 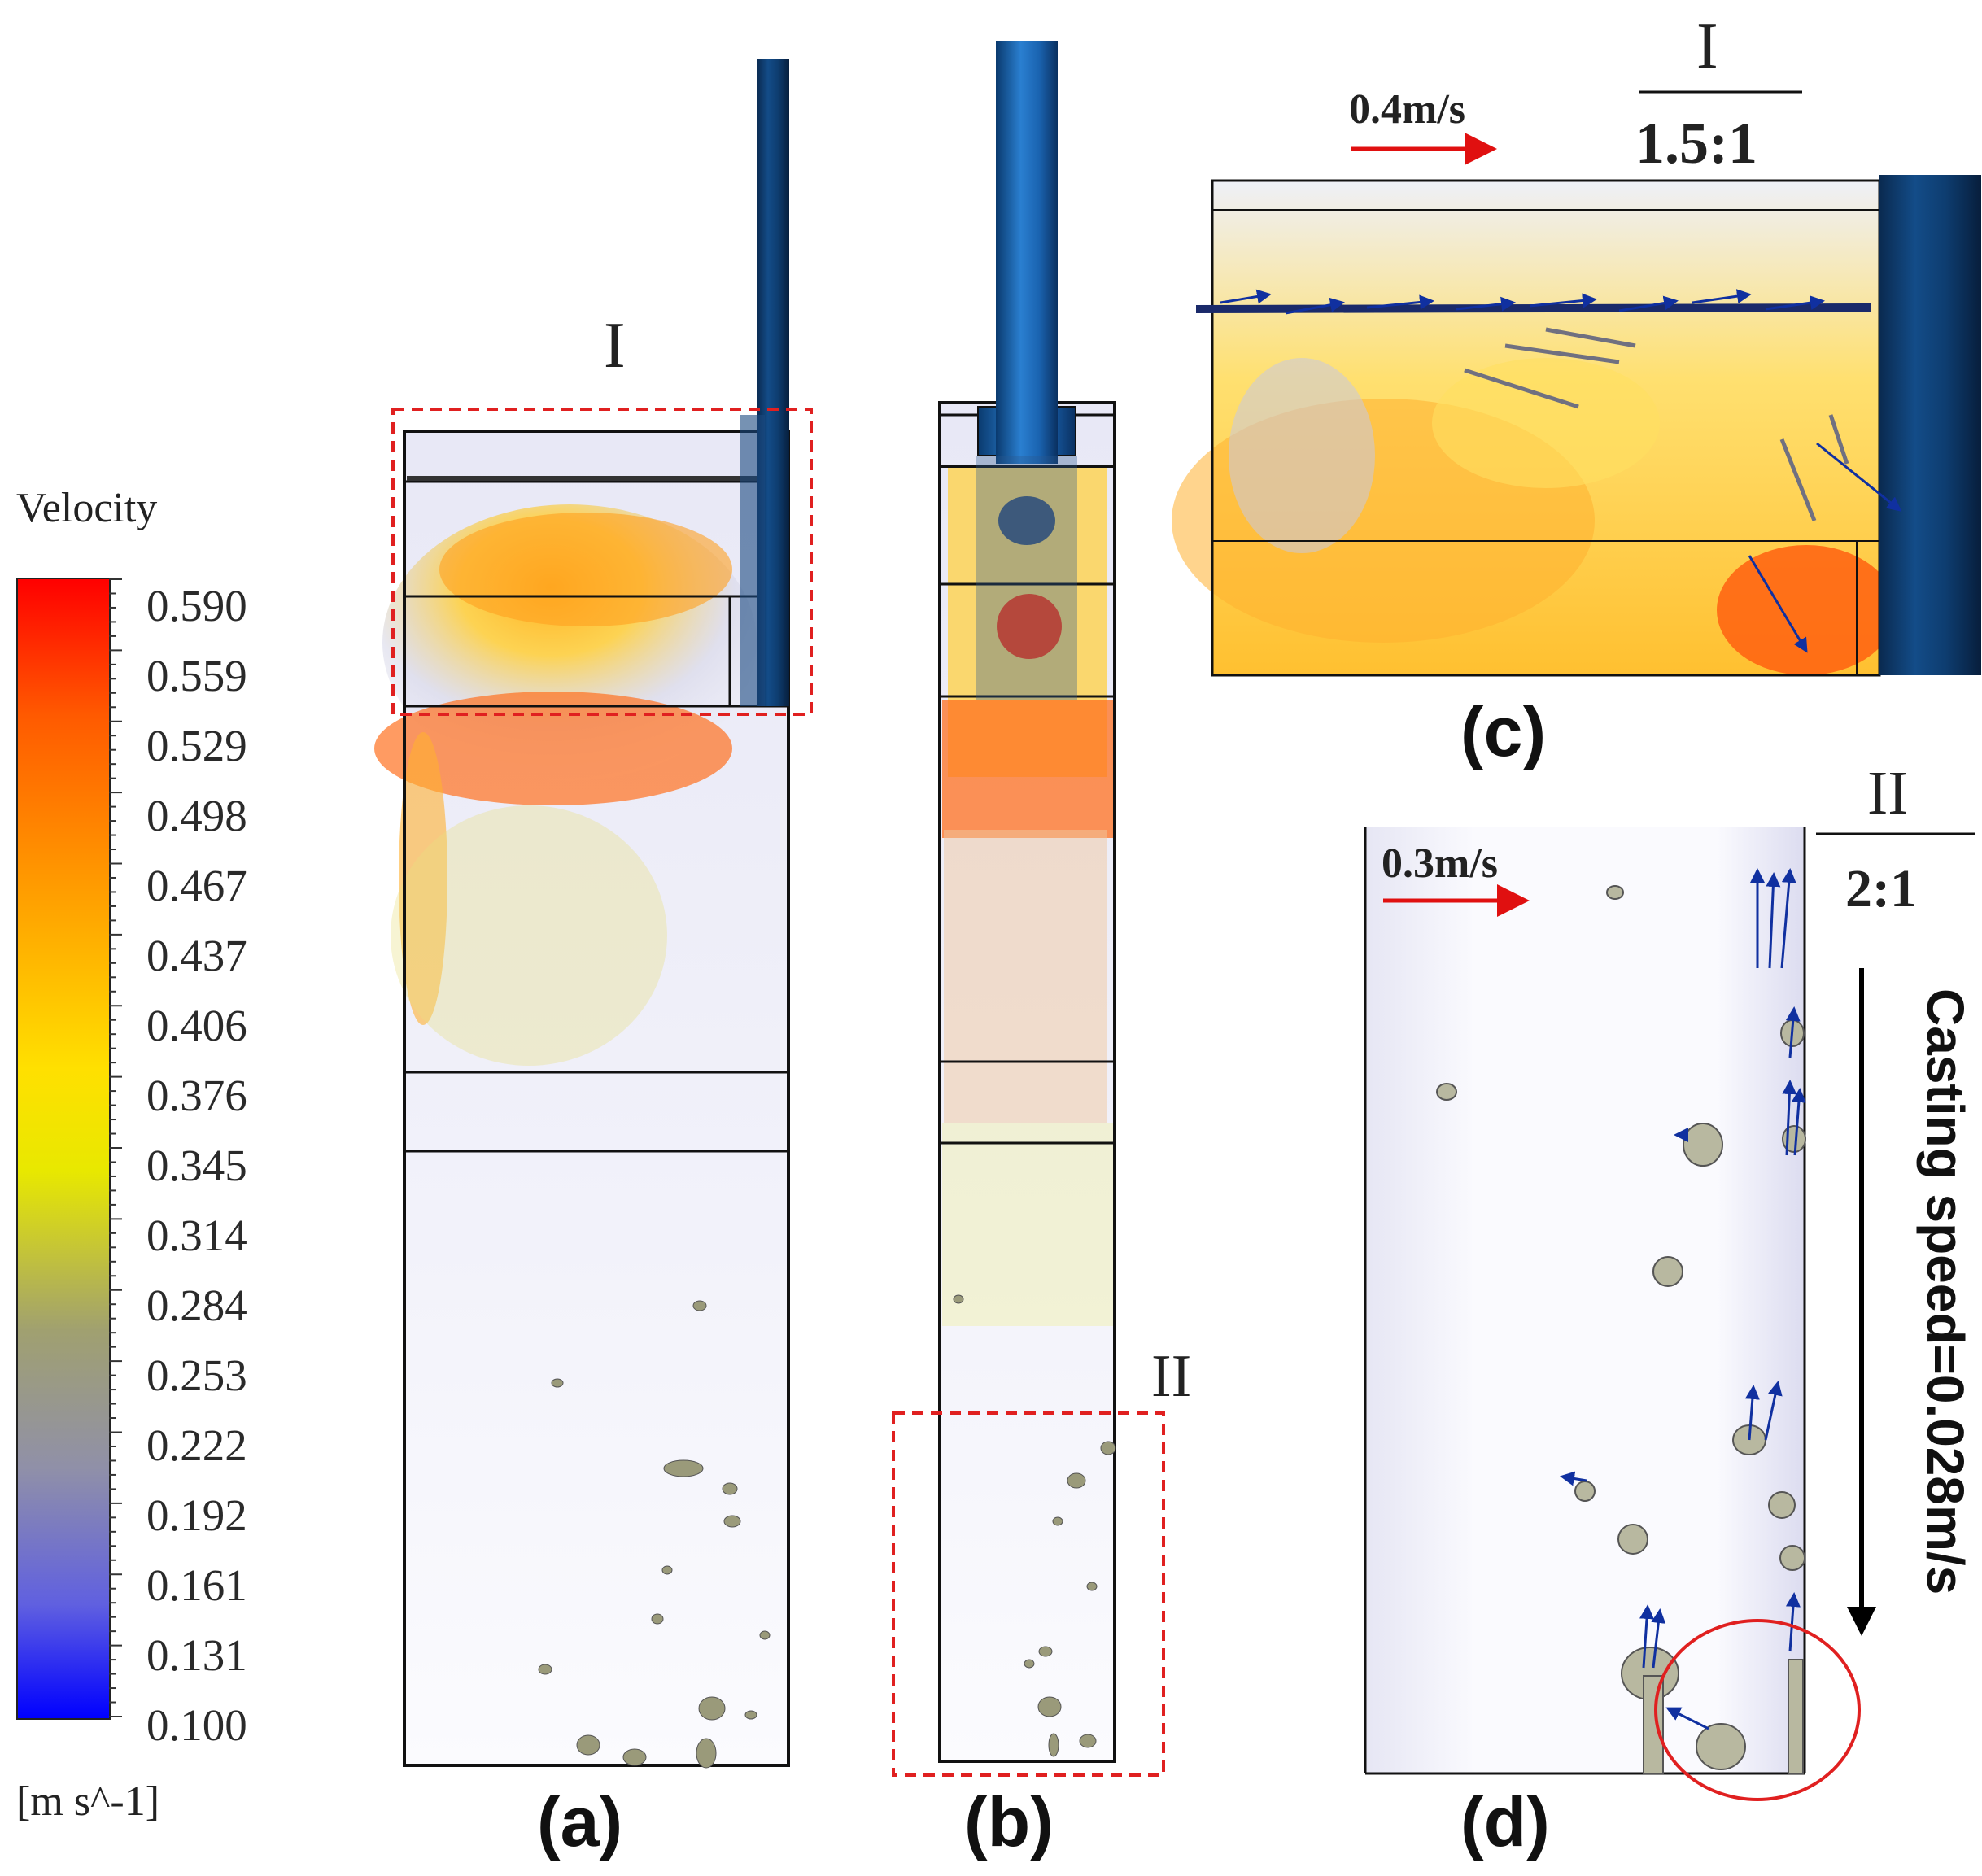 I want to click on legend-tick: 0.131, so click(x=196, y=1655).